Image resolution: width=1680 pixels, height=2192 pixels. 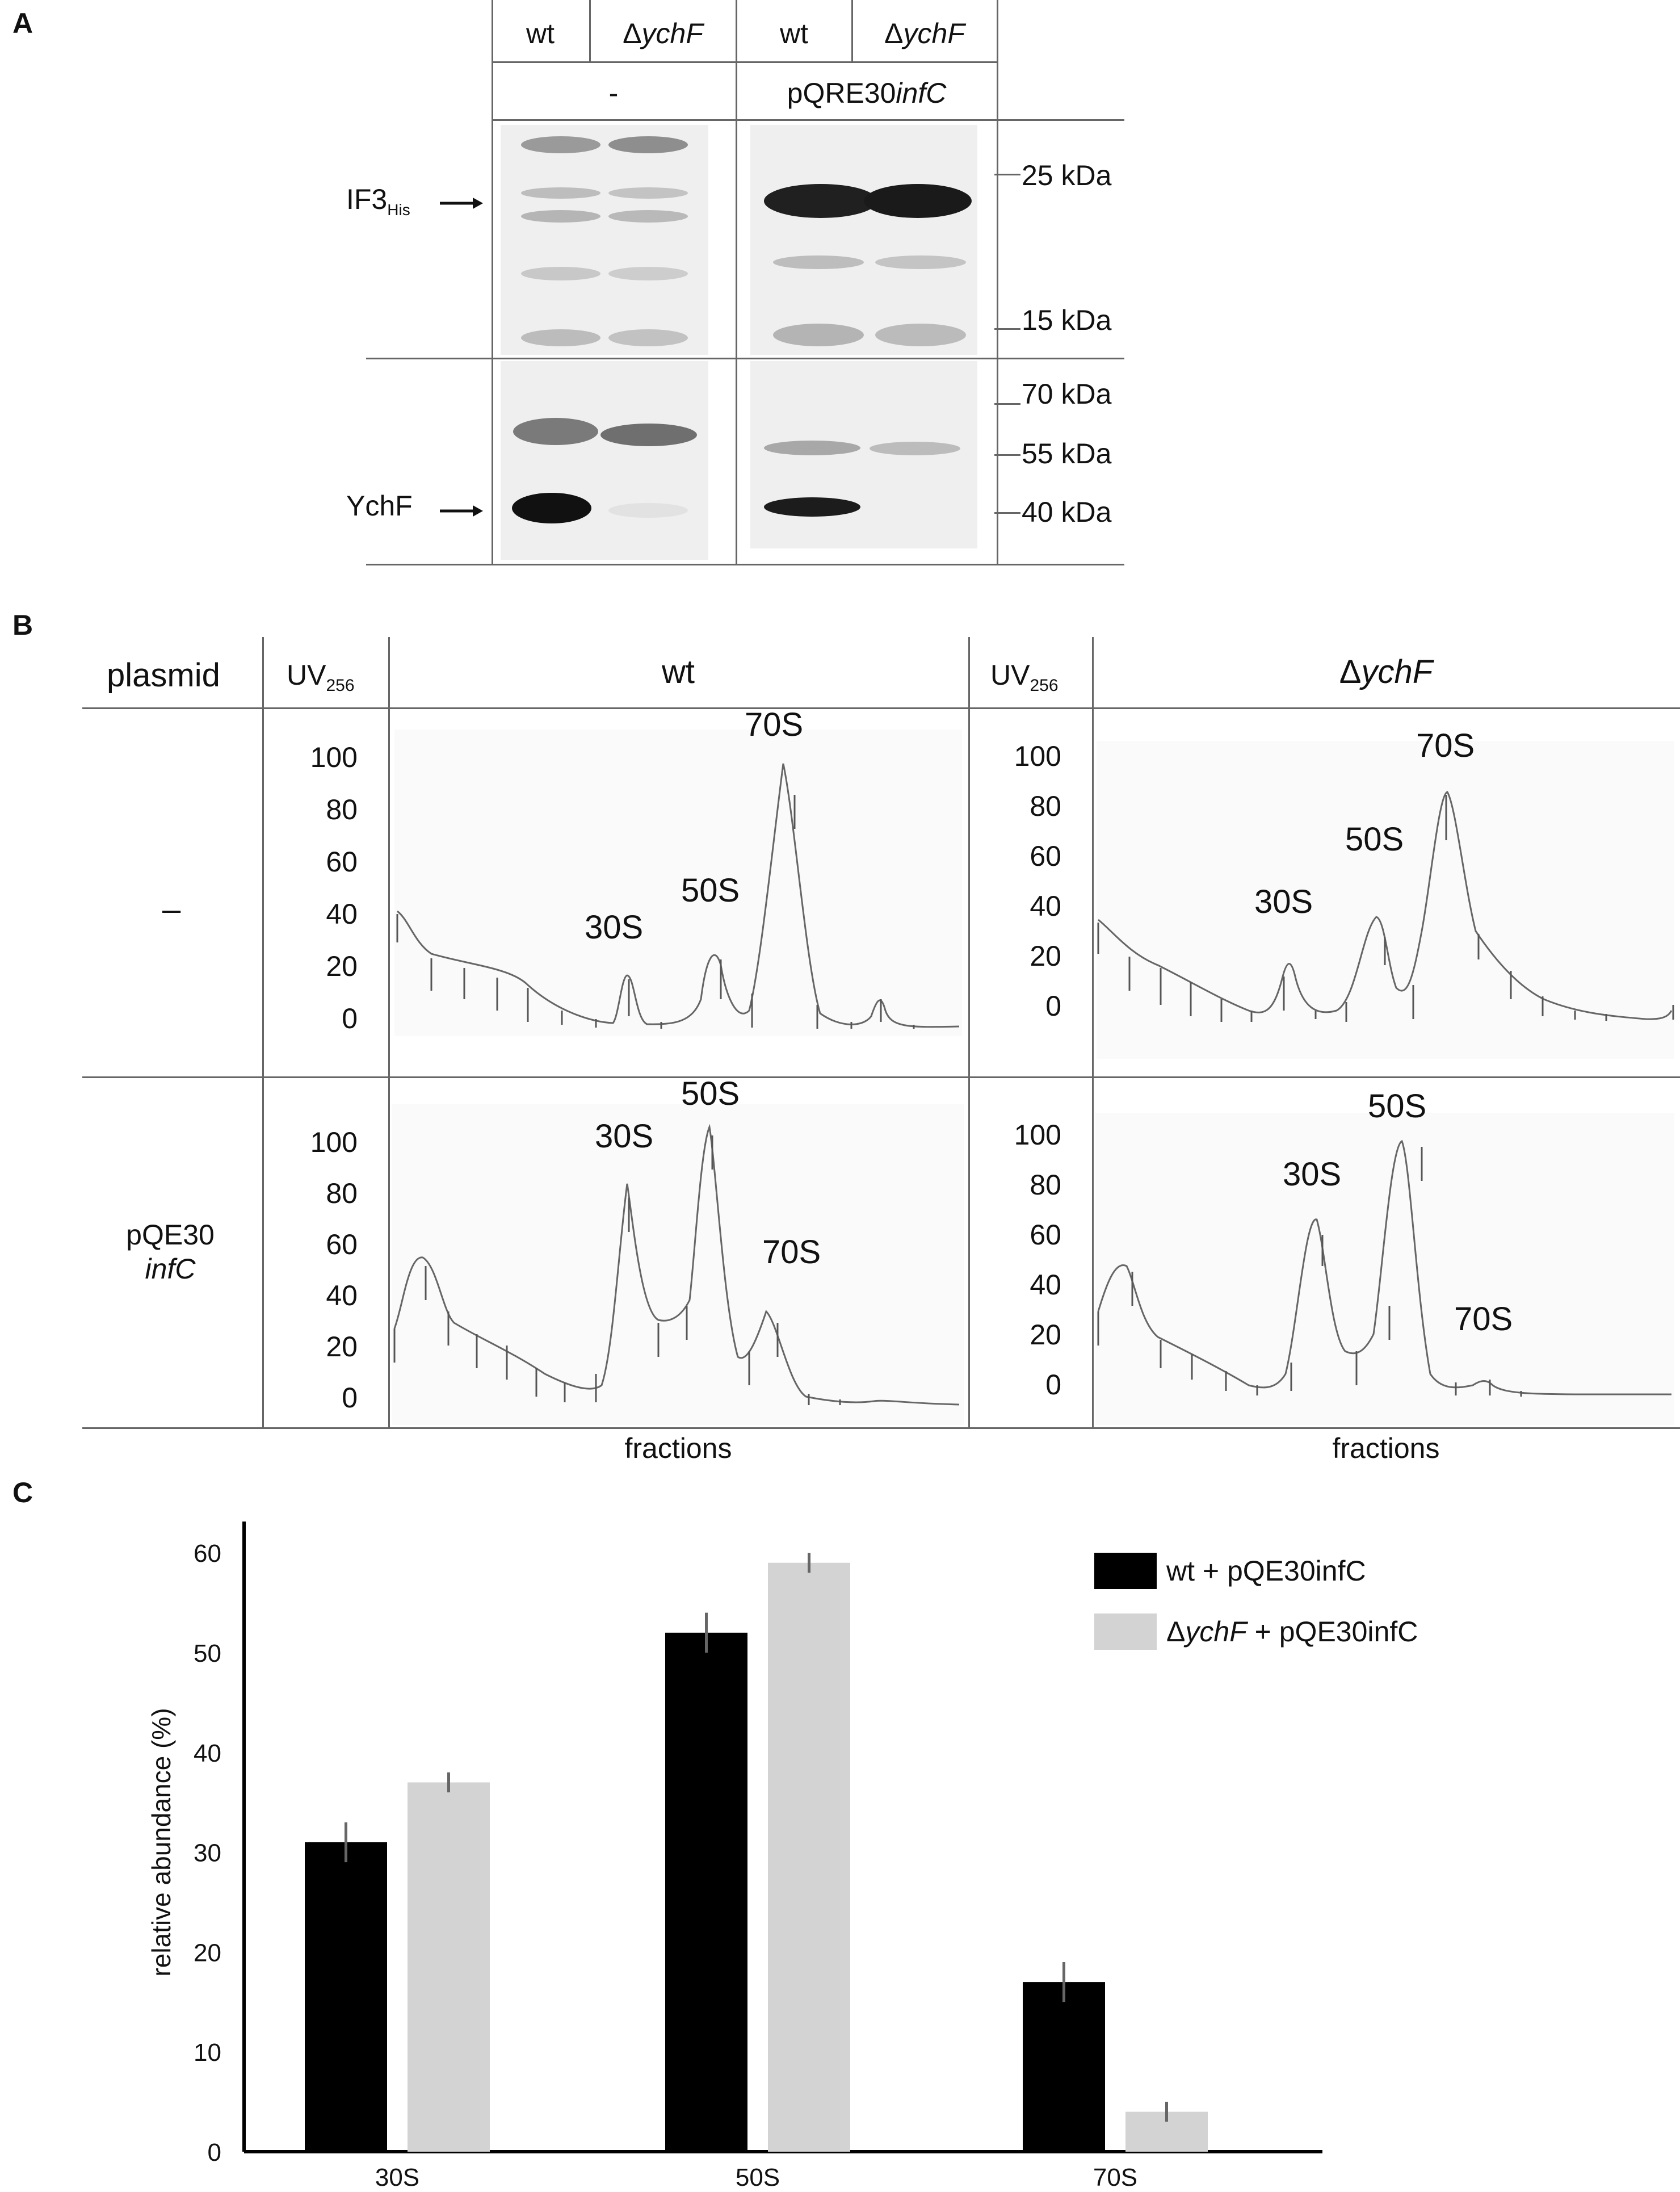 What do you see at coordinates (207, 1953) in the screenshot?
I see `y-tick-label: 20` at bounding box center [207, 1953].